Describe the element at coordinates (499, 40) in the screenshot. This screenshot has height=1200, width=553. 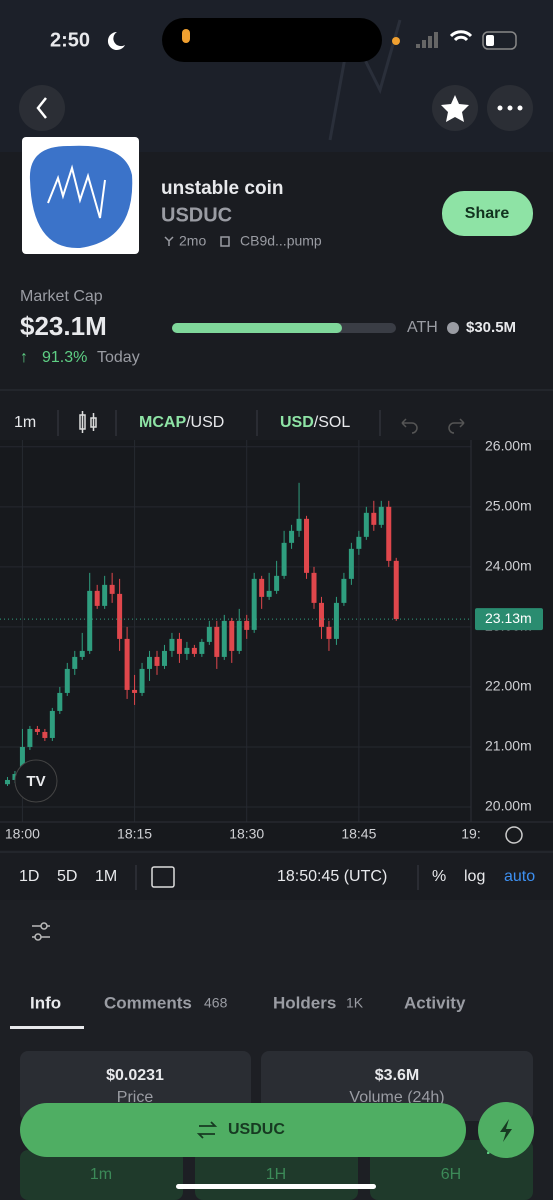
I see `battery-icon` at that location.